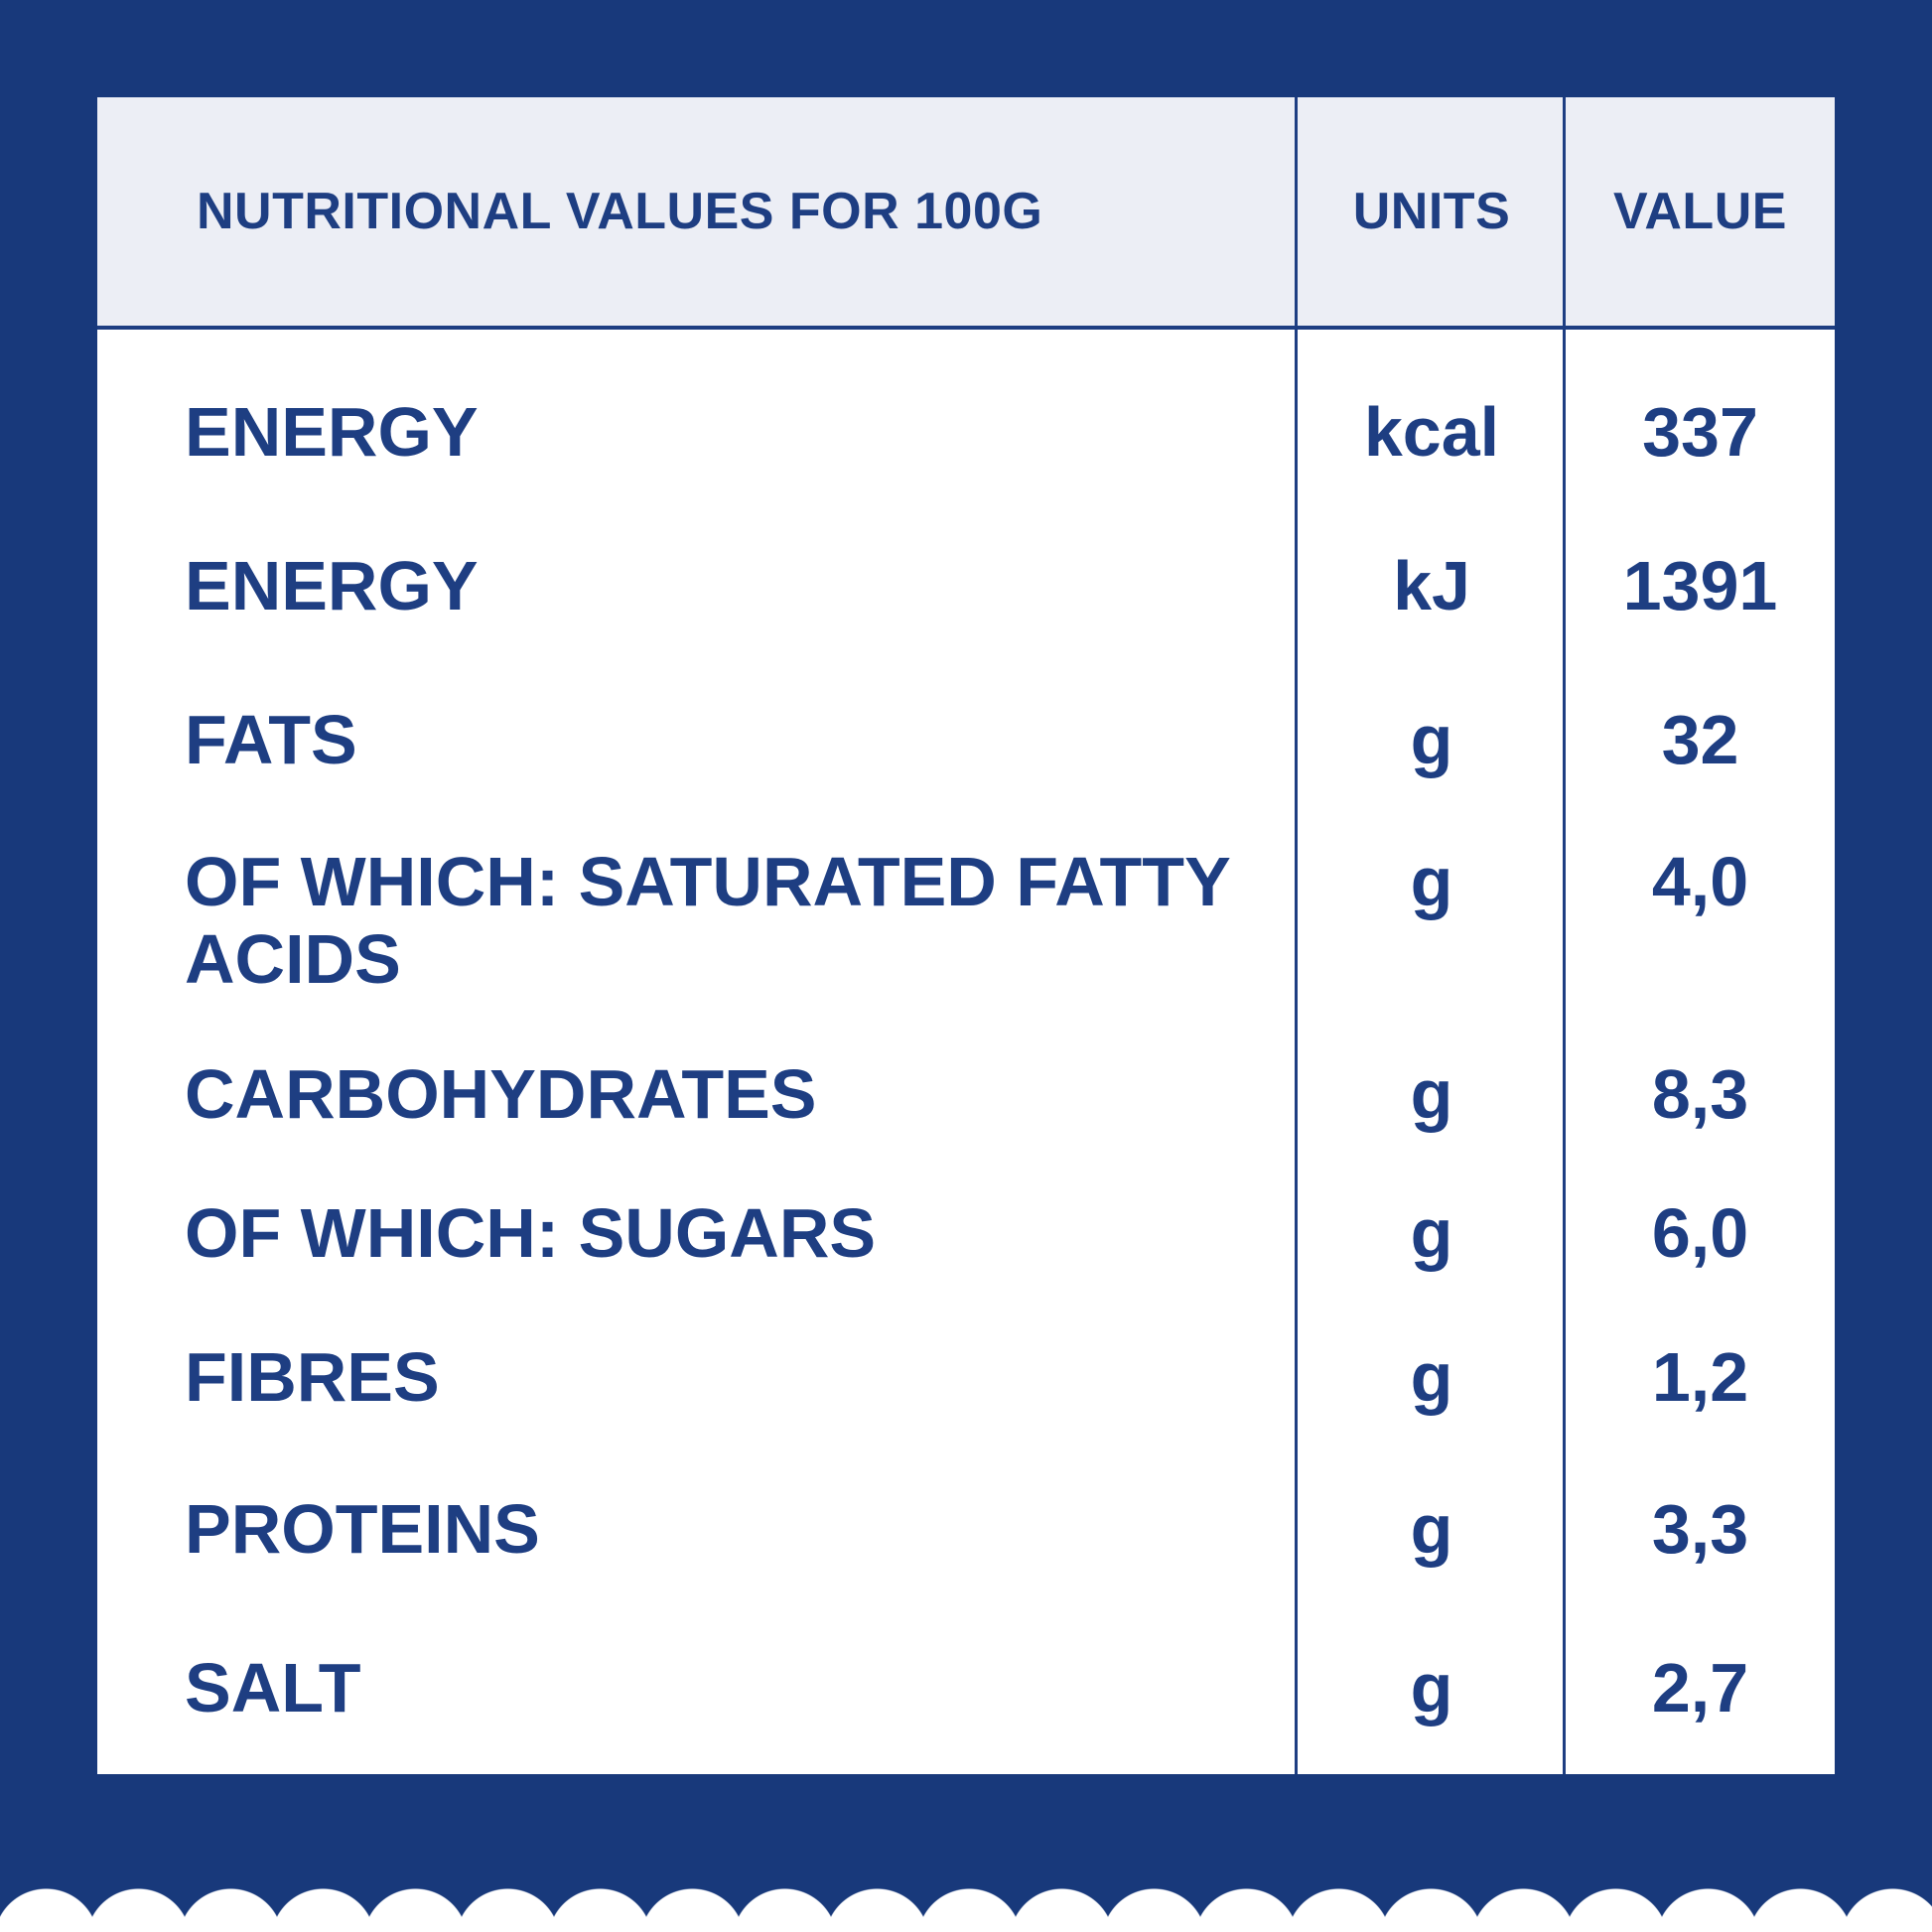 This screenshot has height=1932, width=1932. Describe the element at coordinates (1700, 1377) in the screenshot. I see `nutrient-value: 1,2` at that location.